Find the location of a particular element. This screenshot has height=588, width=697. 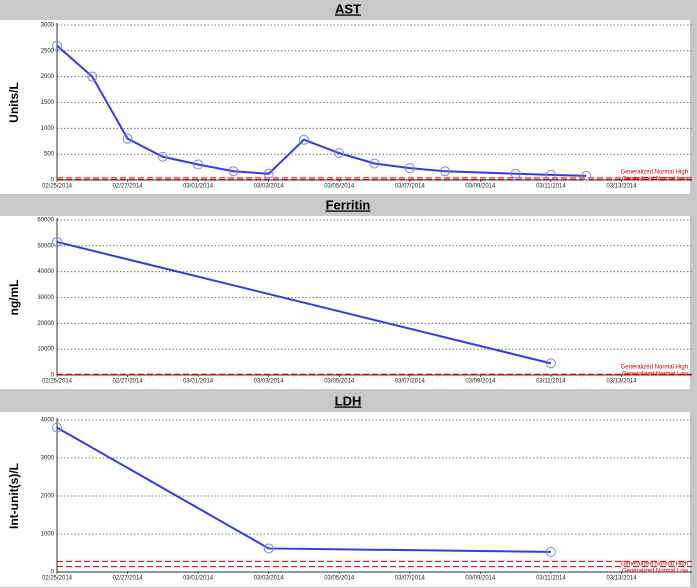

y-axis-label: Units/L is located at coordinates (14, 102).